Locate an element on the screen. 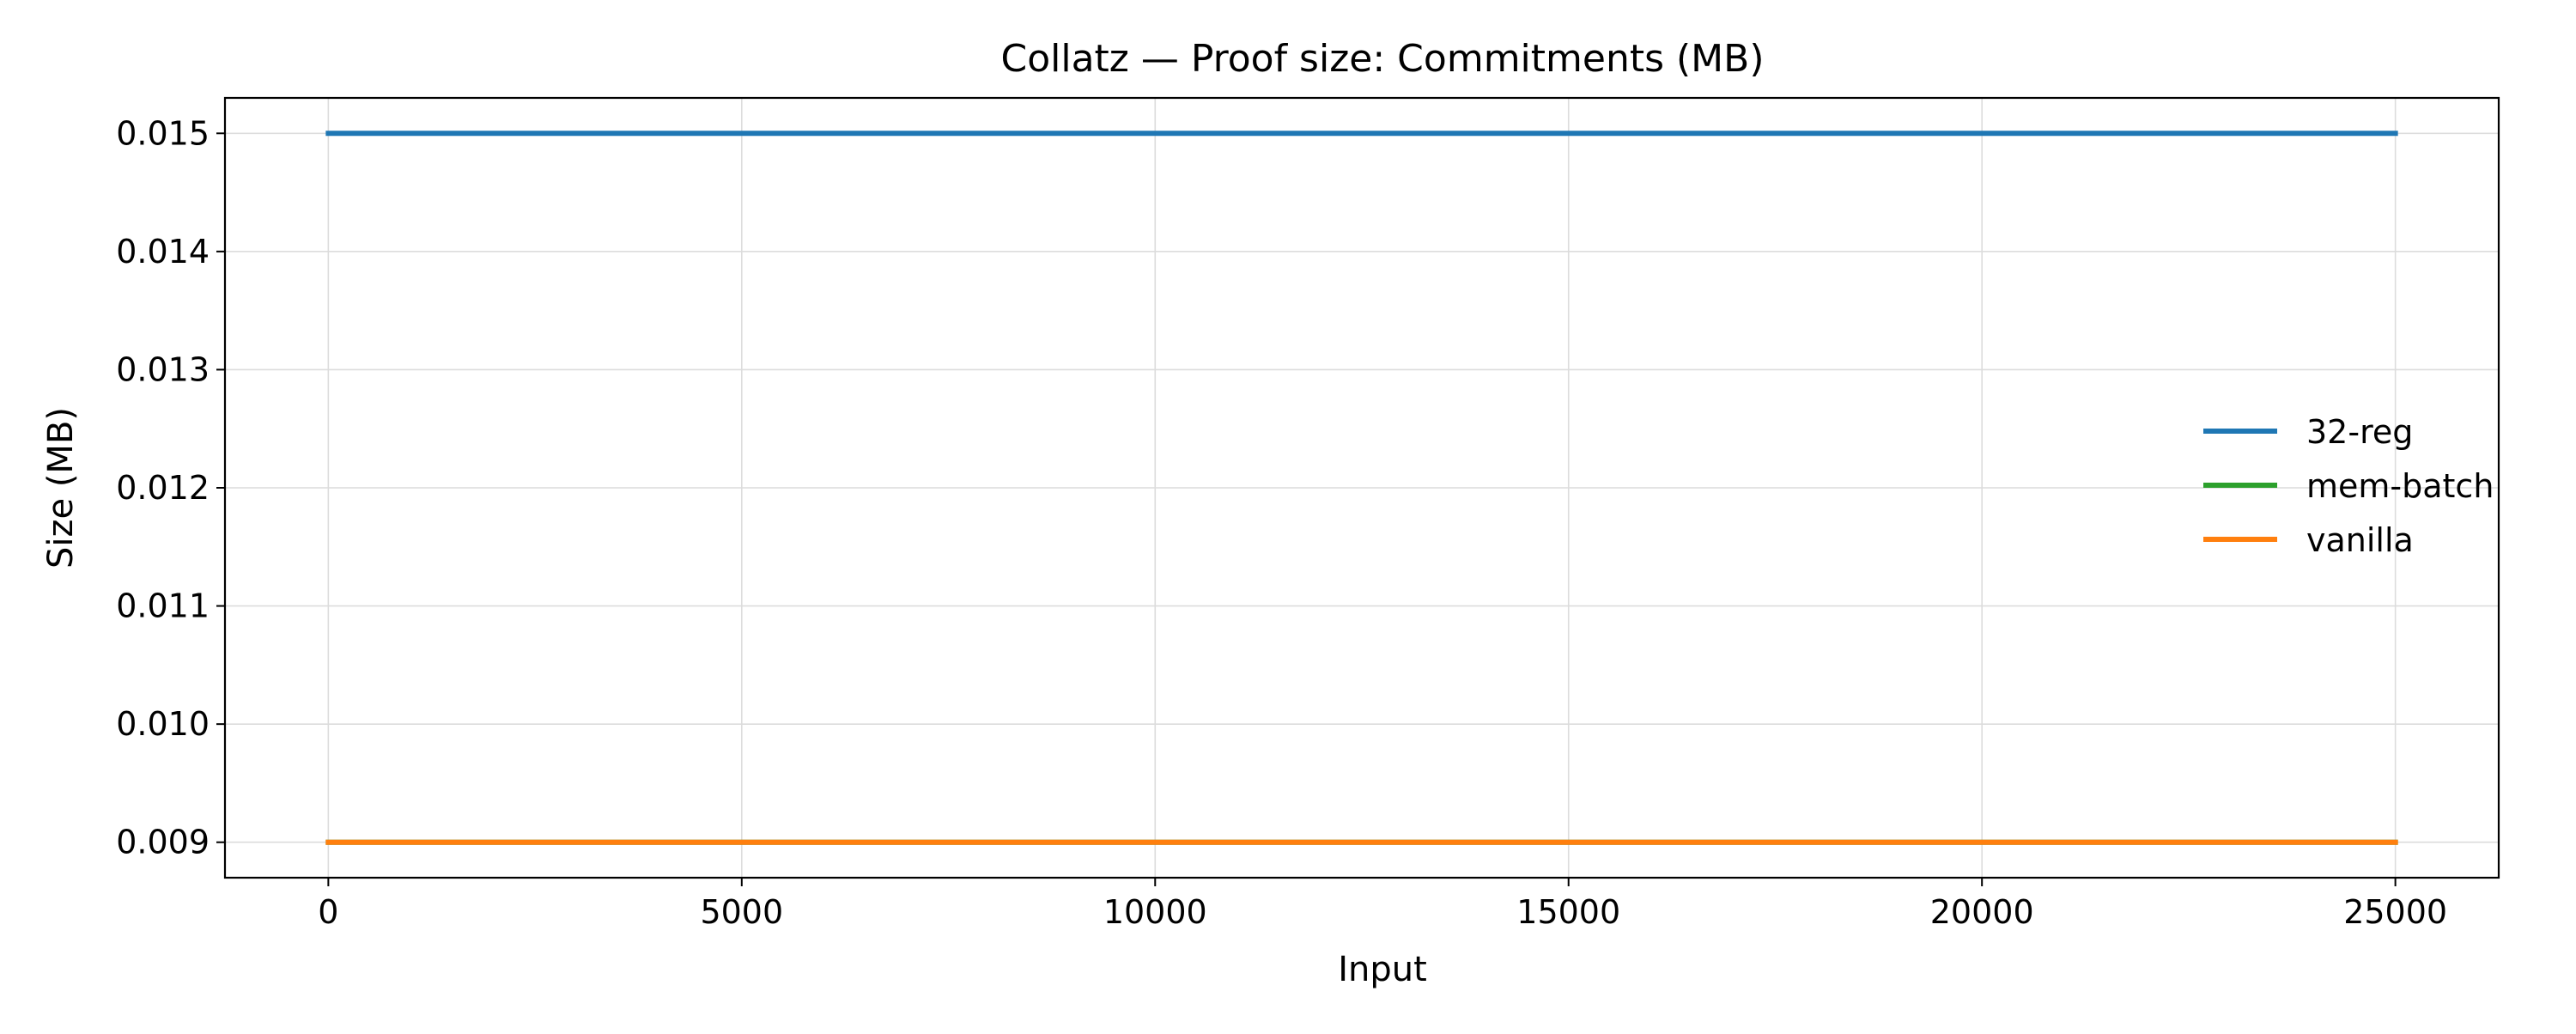  x-tick-label: 25000 is located at coordinates (2395, 912).